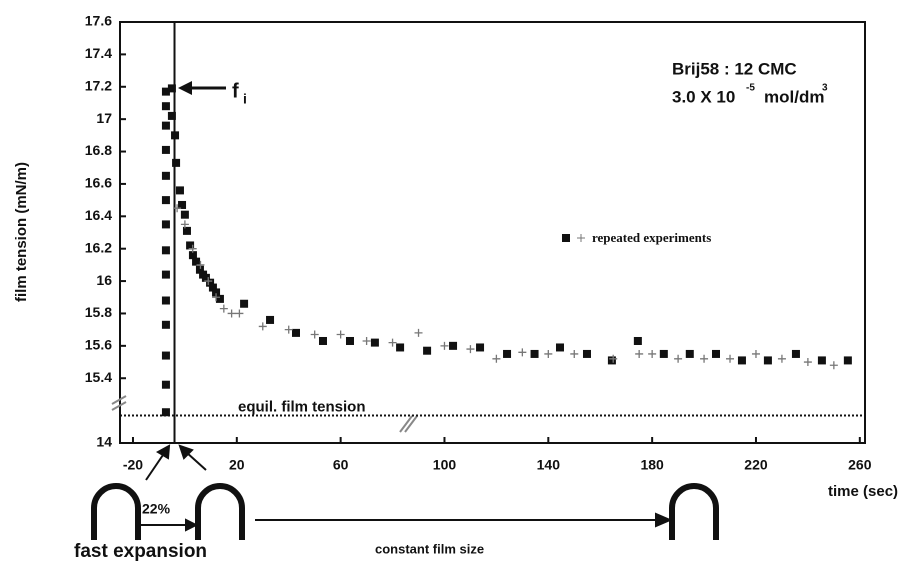 Image resolution: width=912 pixels, height=564 pixels. I want to click on arrow, so click(202, 88).